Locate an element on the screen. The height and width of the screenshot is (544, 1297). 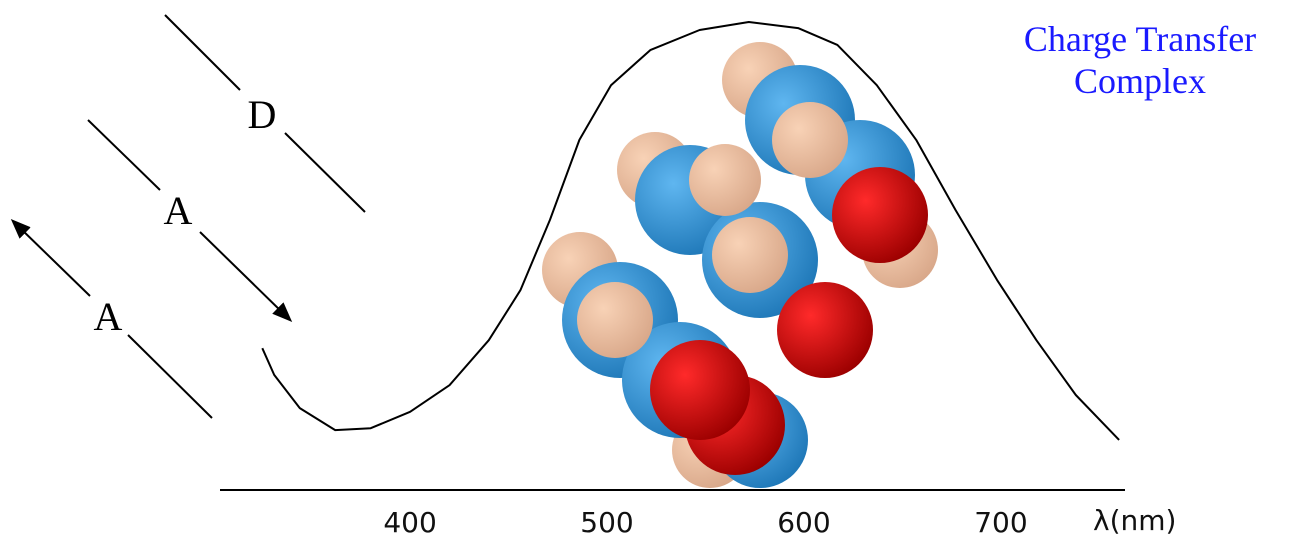
x-tick-label: 500 is located at coordinates (606, 522).